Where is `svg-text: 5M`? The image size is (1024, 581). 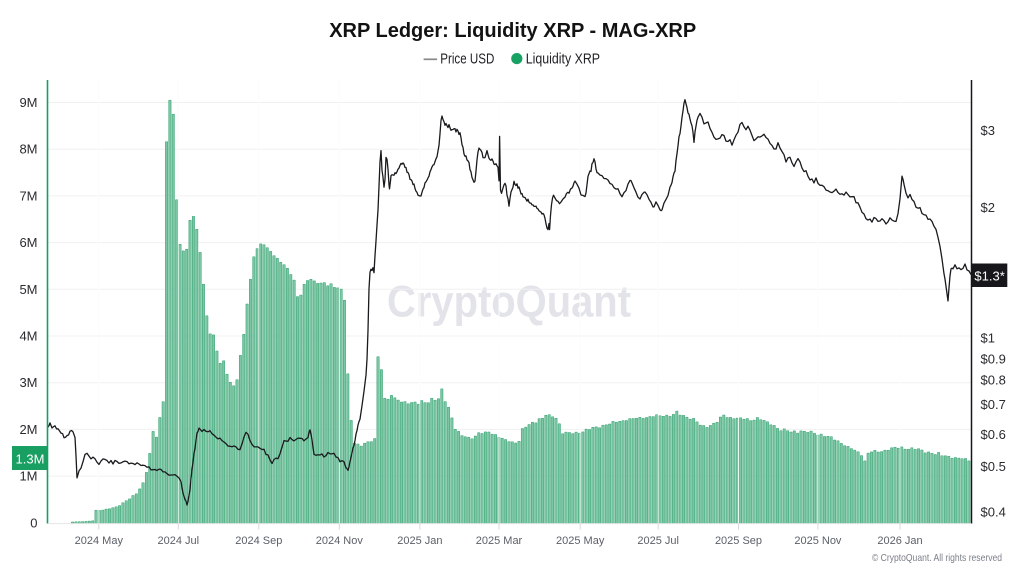
svg-text: 5M is located at coordinates (28, 289).